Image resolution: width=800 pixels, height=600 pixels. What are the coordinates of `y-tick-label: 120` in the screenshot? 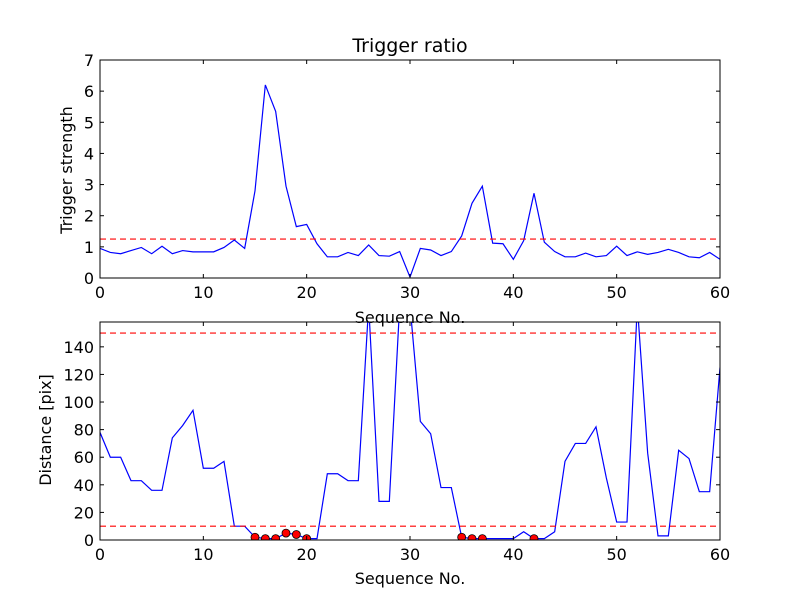 It's located at (78, 374).